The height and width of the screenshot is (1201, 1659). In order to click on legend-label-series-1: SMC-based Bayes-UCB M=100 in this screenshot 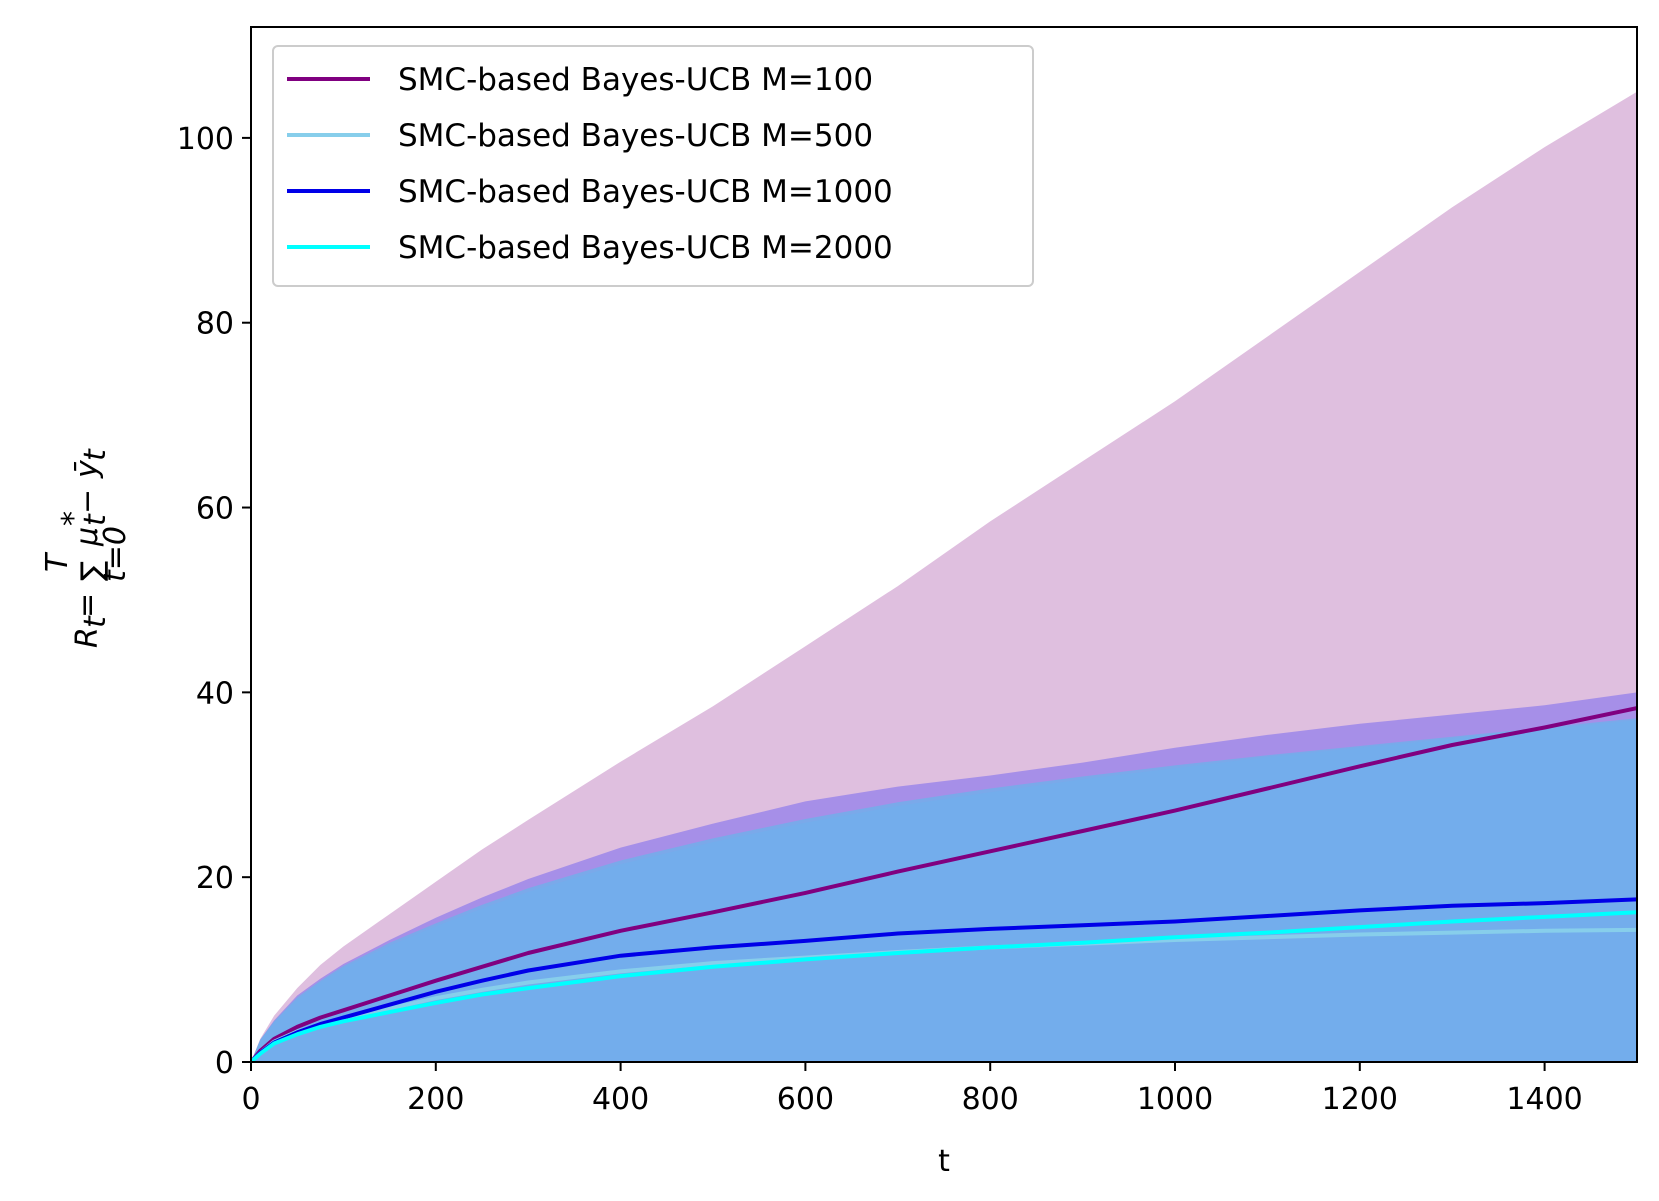, I will do `click(635, 80)`.